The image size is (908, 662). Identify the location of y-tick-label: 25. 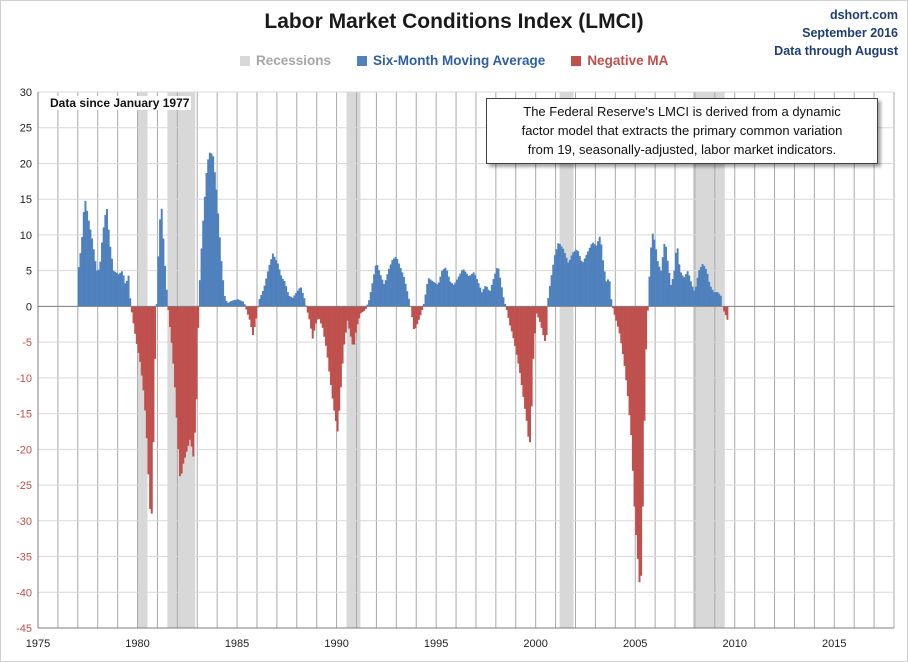
(26, 129).